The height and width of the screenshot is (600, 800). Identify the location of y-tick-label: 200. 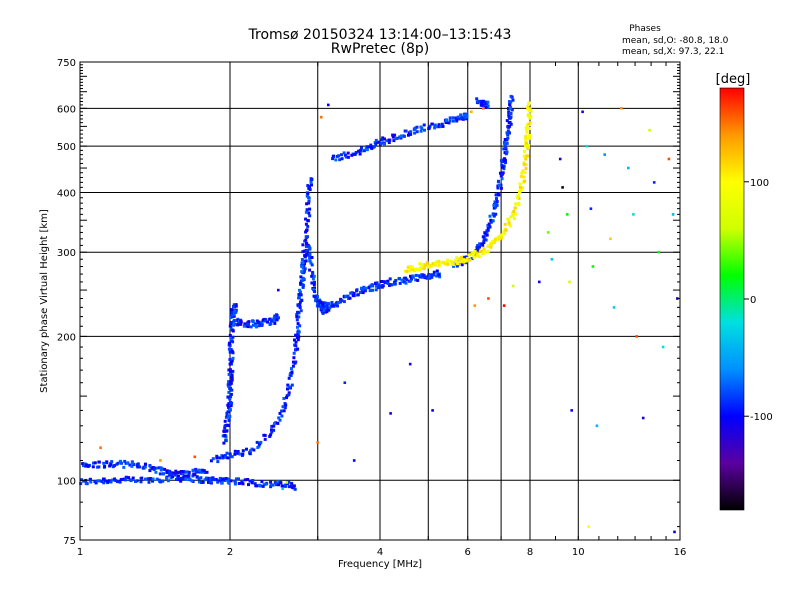
(66, 337).